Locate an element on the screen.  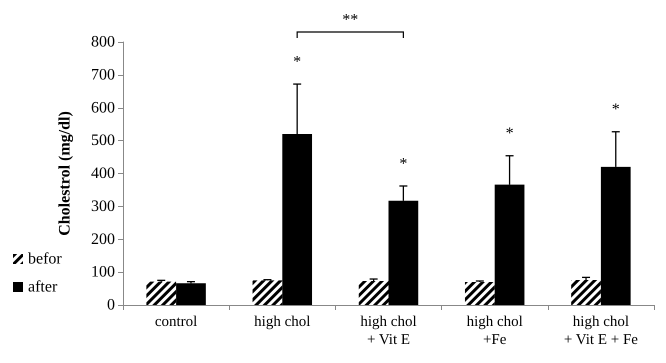
y-tick-label: 800 is located at coordinates (103, 42).